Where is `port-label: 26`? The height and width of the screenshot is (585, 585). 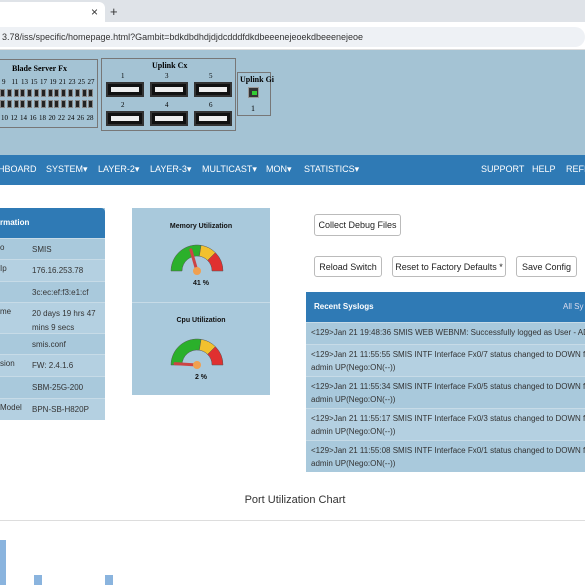 port-label: 26 is located at coordinates (80, 118).